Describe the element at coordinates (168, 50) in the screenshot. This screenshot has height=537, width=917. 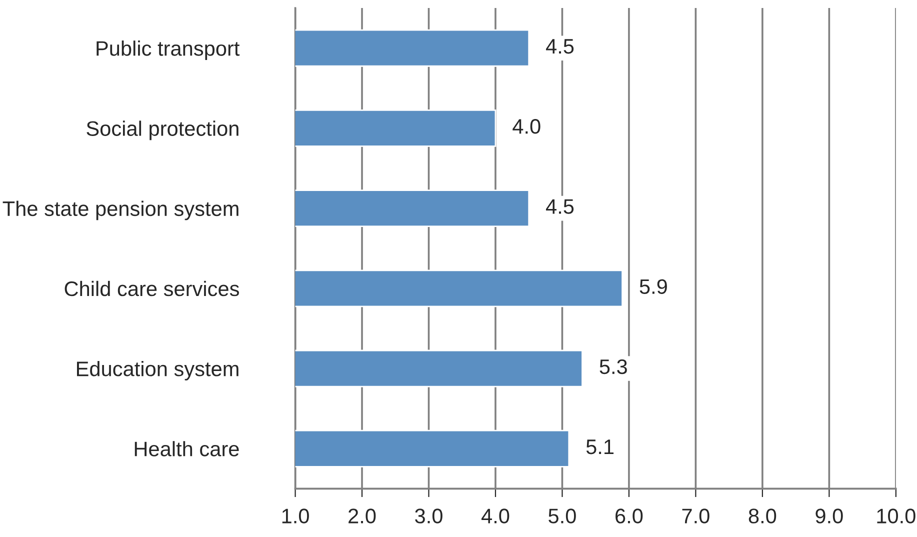
I see `y-tick-label: Public transport` at that location.